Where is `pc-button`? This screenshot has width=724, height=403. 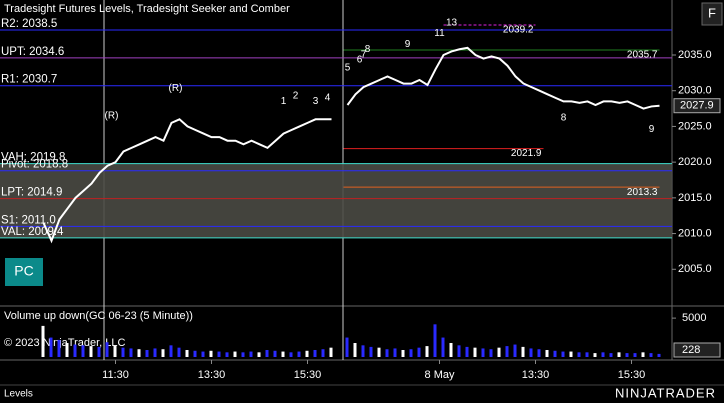 pc-button is located at coordinates (24, 272).